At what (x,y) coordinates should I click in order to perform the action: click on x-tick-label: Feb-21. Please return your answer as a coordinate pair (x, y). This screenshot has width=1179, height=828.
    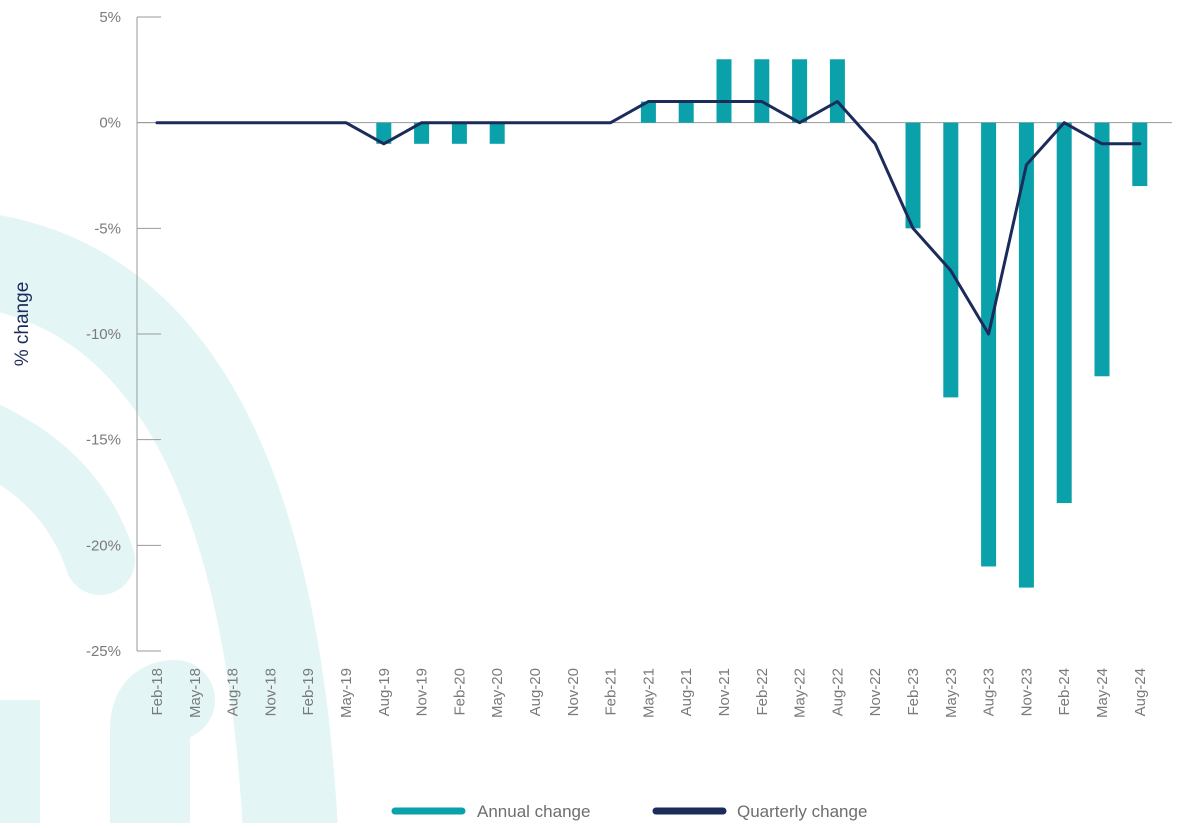
    Looking at the image, I should click on (611, 692).